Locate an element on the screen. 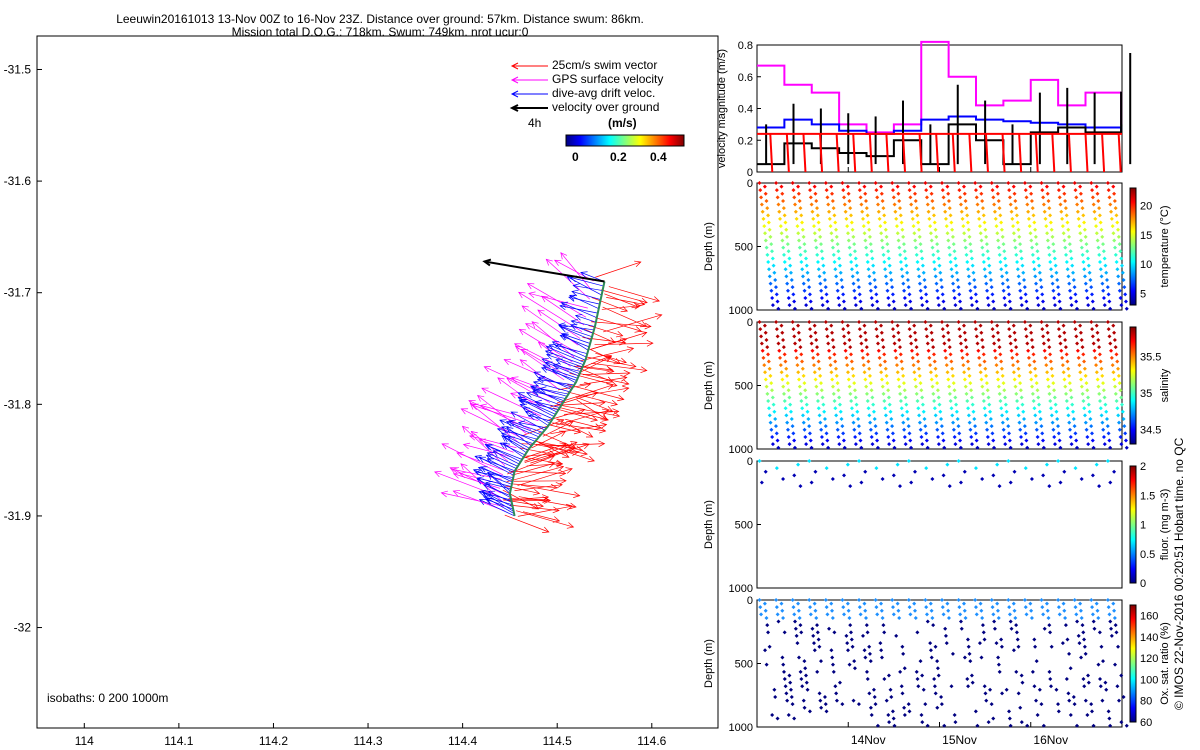 The width and height of the screenshot is (1200, 750). map-legend-swatches is located at coordinates (528, 87).